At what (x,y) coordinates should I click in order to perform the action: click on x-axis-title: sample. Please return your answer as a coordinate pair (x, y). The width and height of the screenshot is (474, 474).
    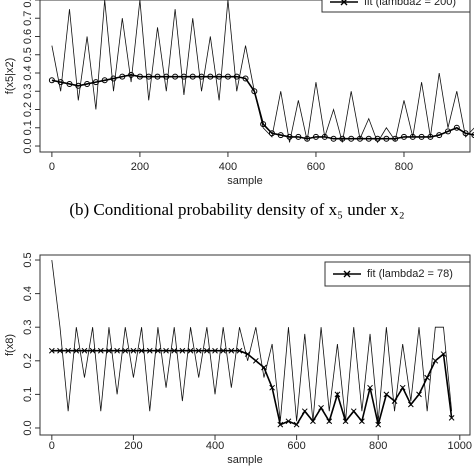
    Looking at the image, I should click on (244, 181).